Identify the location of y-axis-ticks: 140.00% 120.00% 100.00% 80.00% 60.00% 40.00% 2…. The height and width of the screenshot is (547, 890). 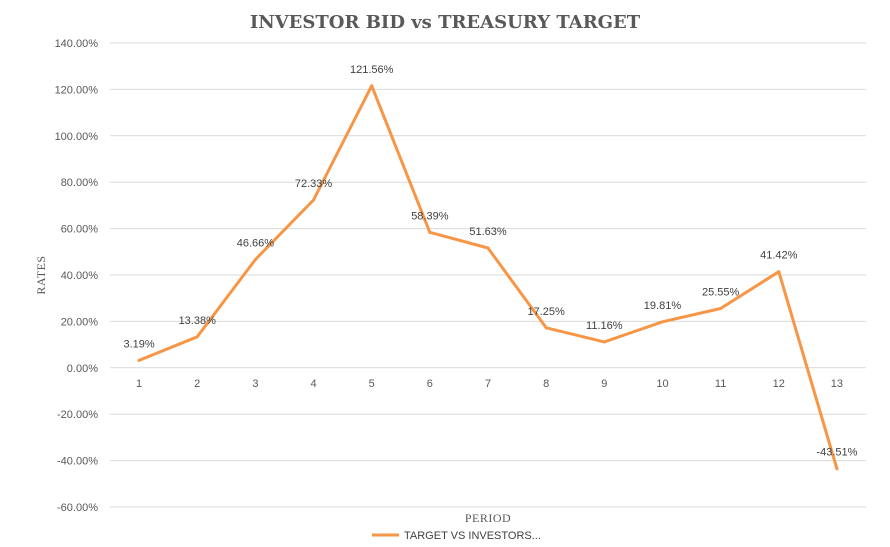
(77, 276).